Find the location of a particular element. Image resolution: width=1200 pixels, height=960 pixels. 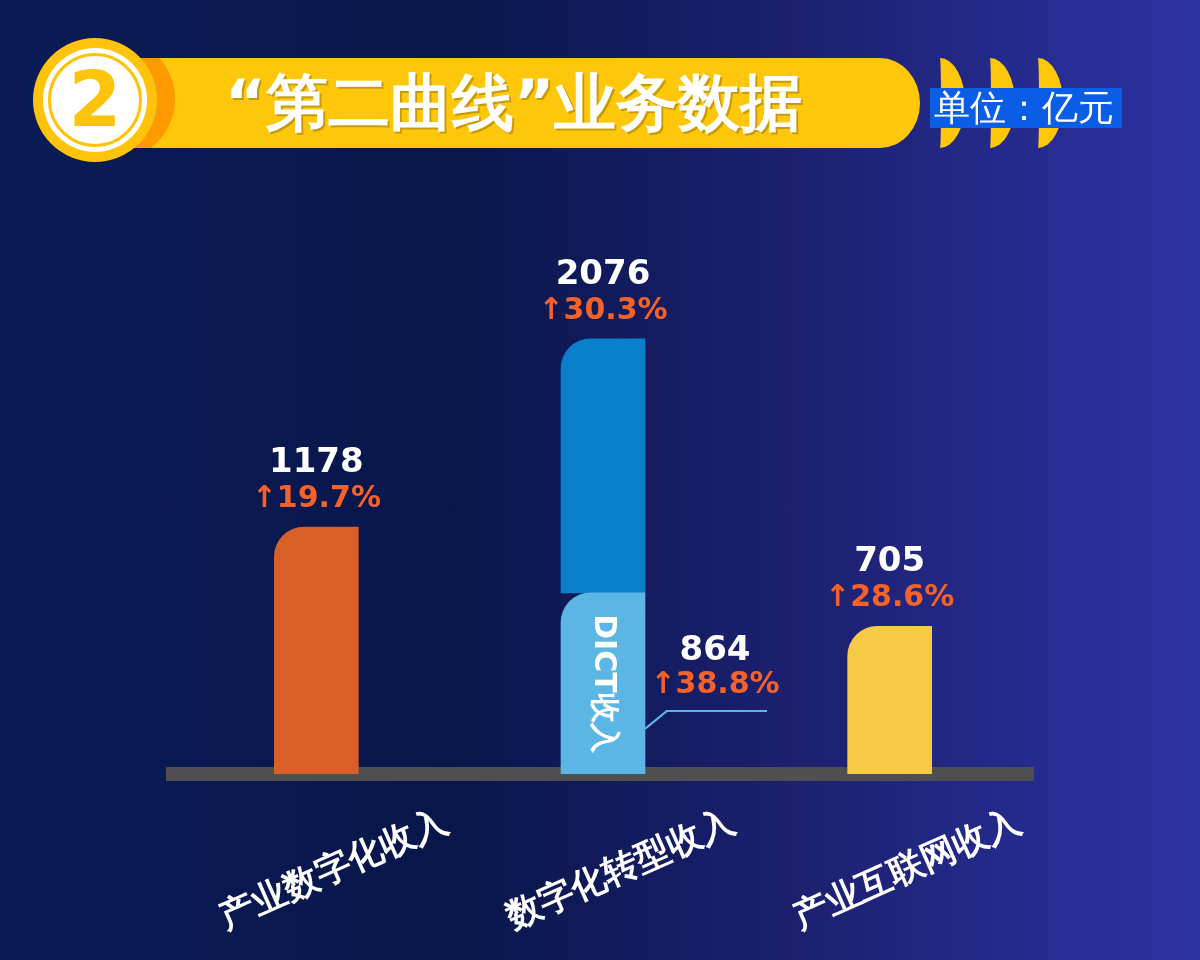

total-label: 705 is located at coordinates (890, 559).